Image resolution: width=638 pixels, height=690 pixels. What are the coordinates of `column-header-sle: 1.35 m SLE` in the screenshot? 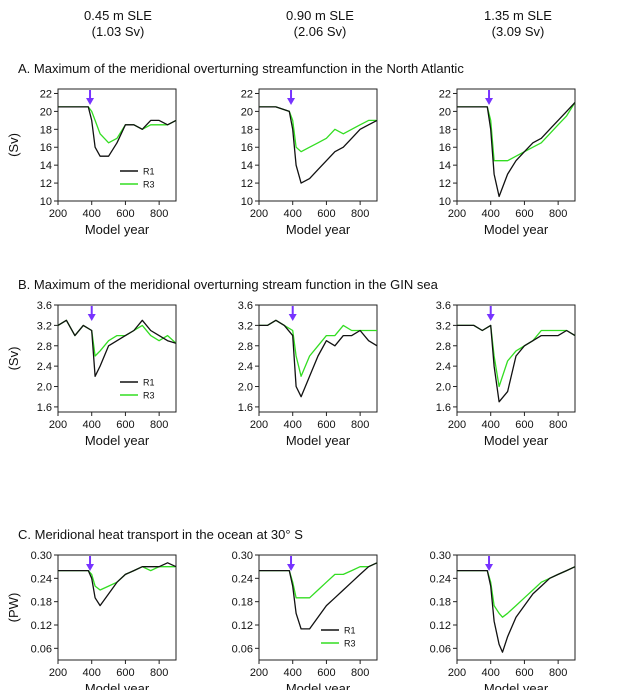 It's located at (518, 15).